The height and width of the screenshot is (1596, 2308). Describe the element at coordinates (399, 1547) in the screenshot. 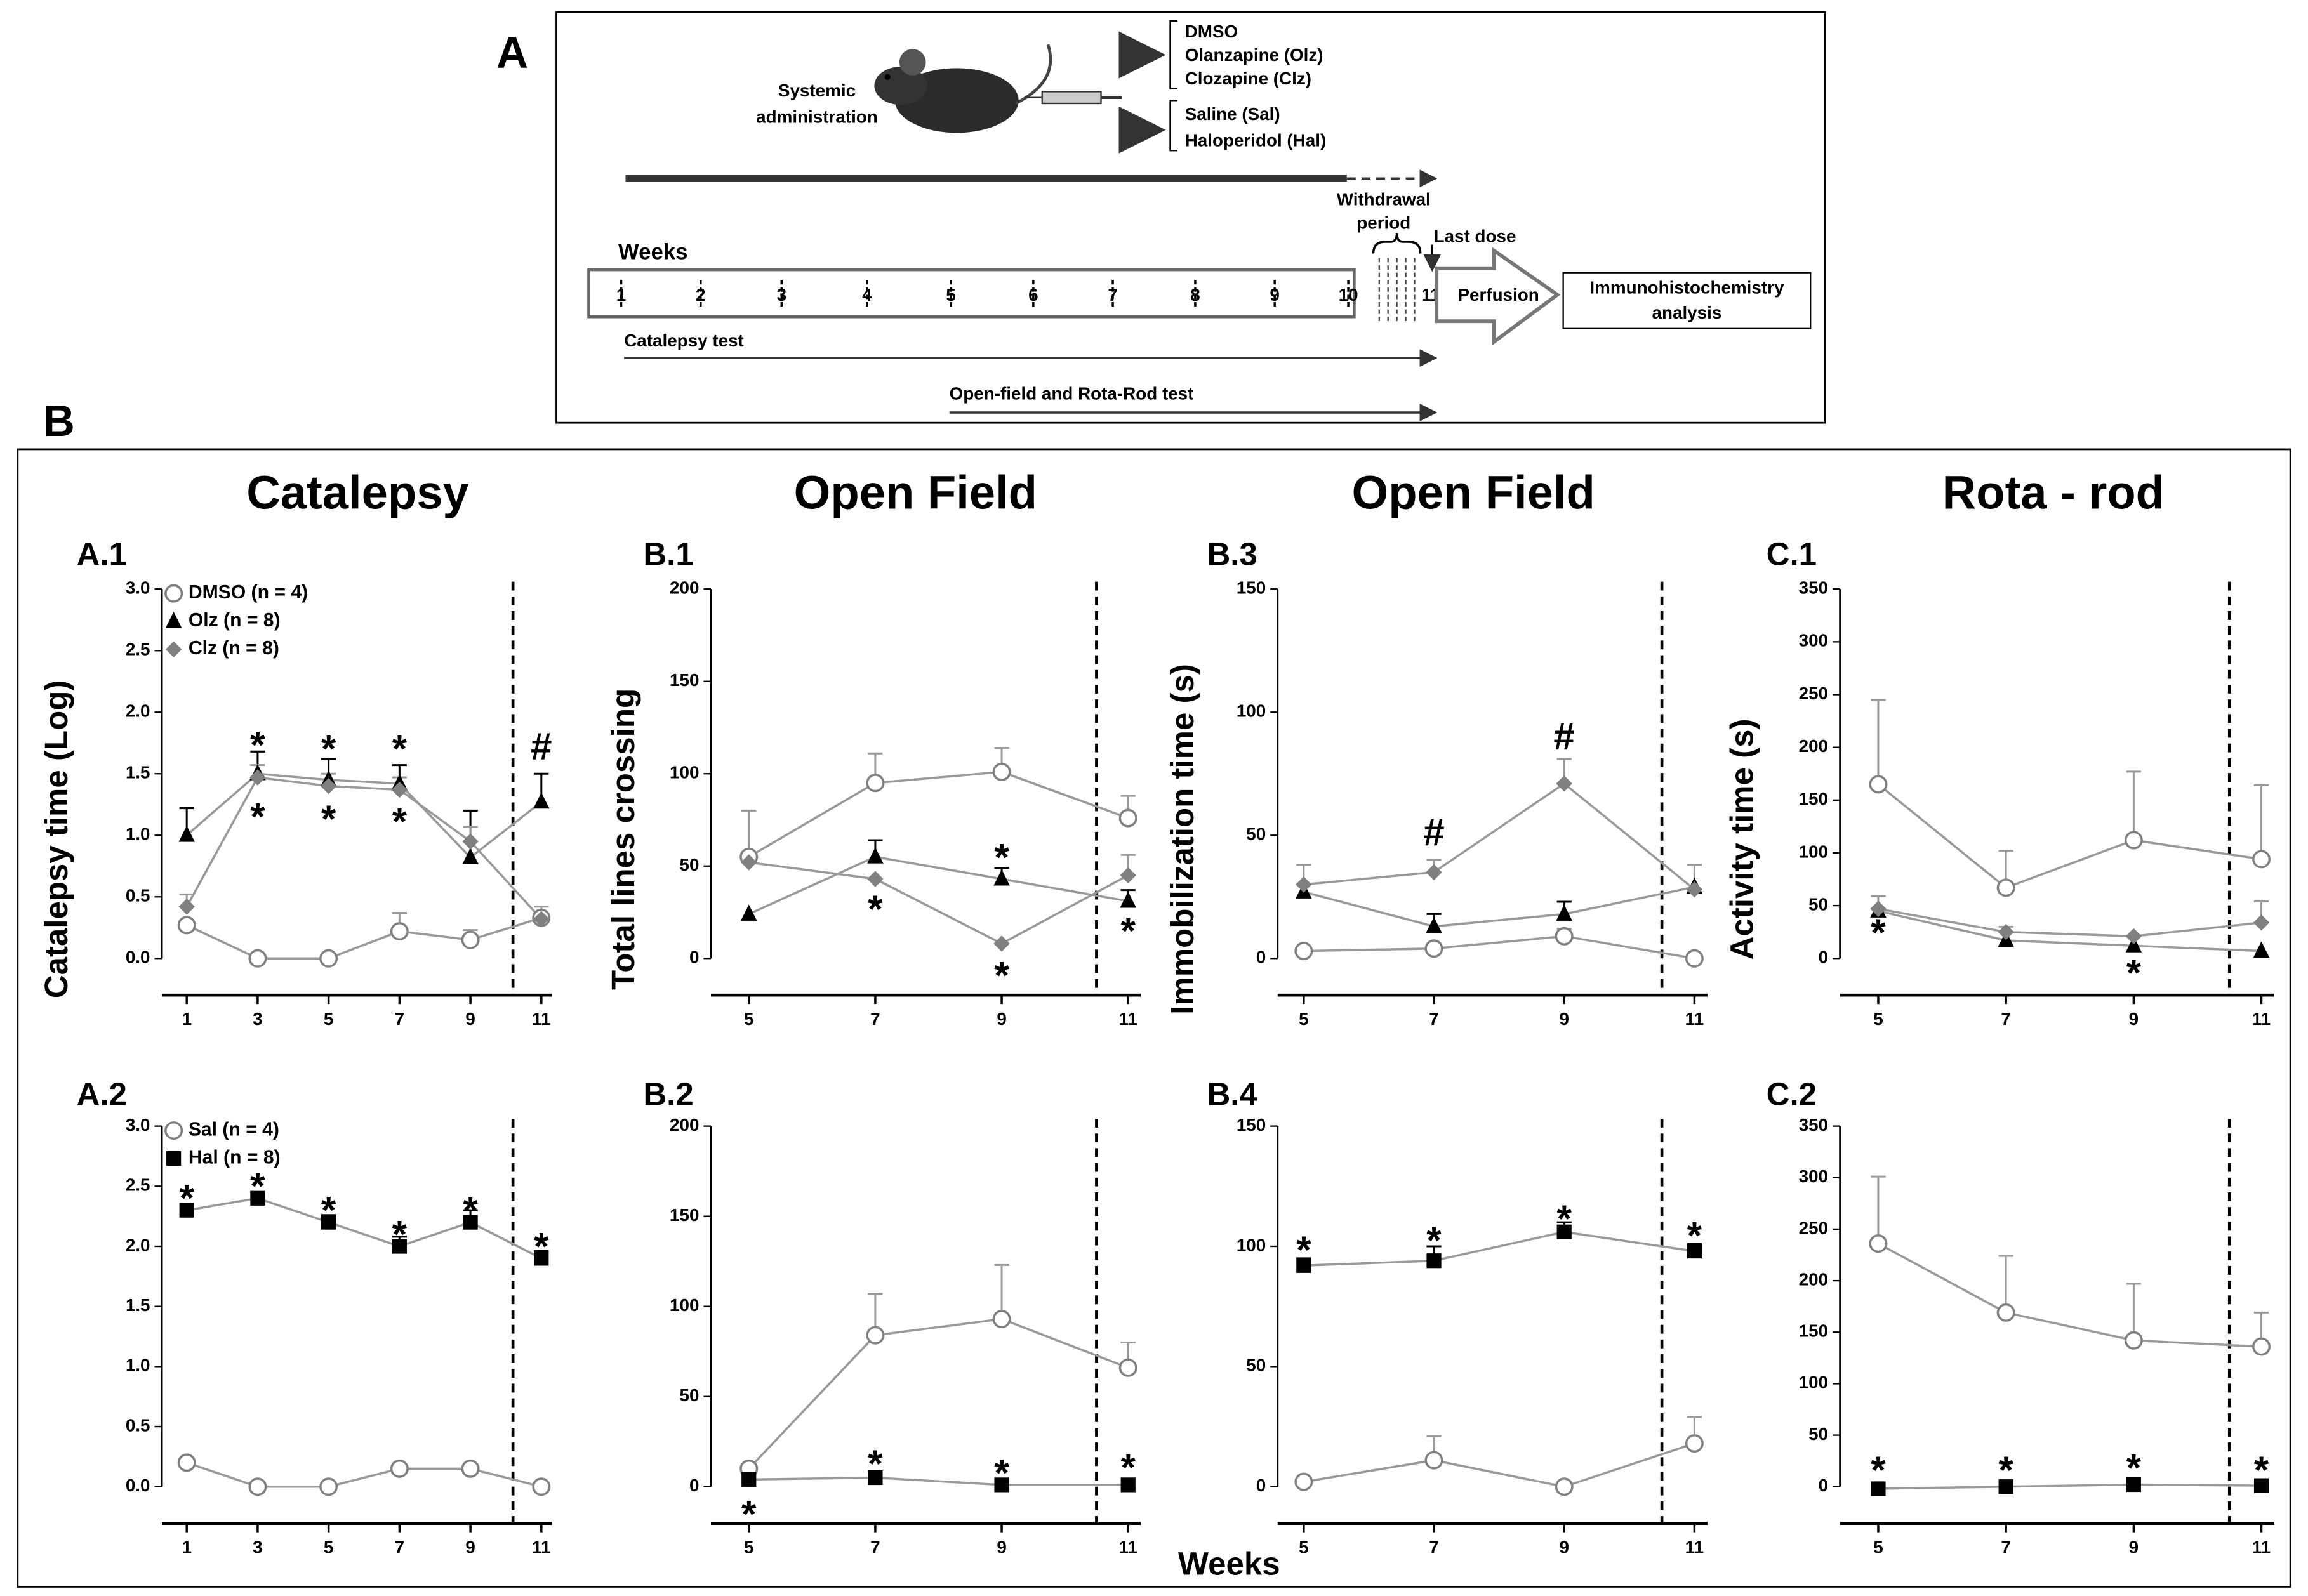

I see `x-tick-label: 7` at that location.